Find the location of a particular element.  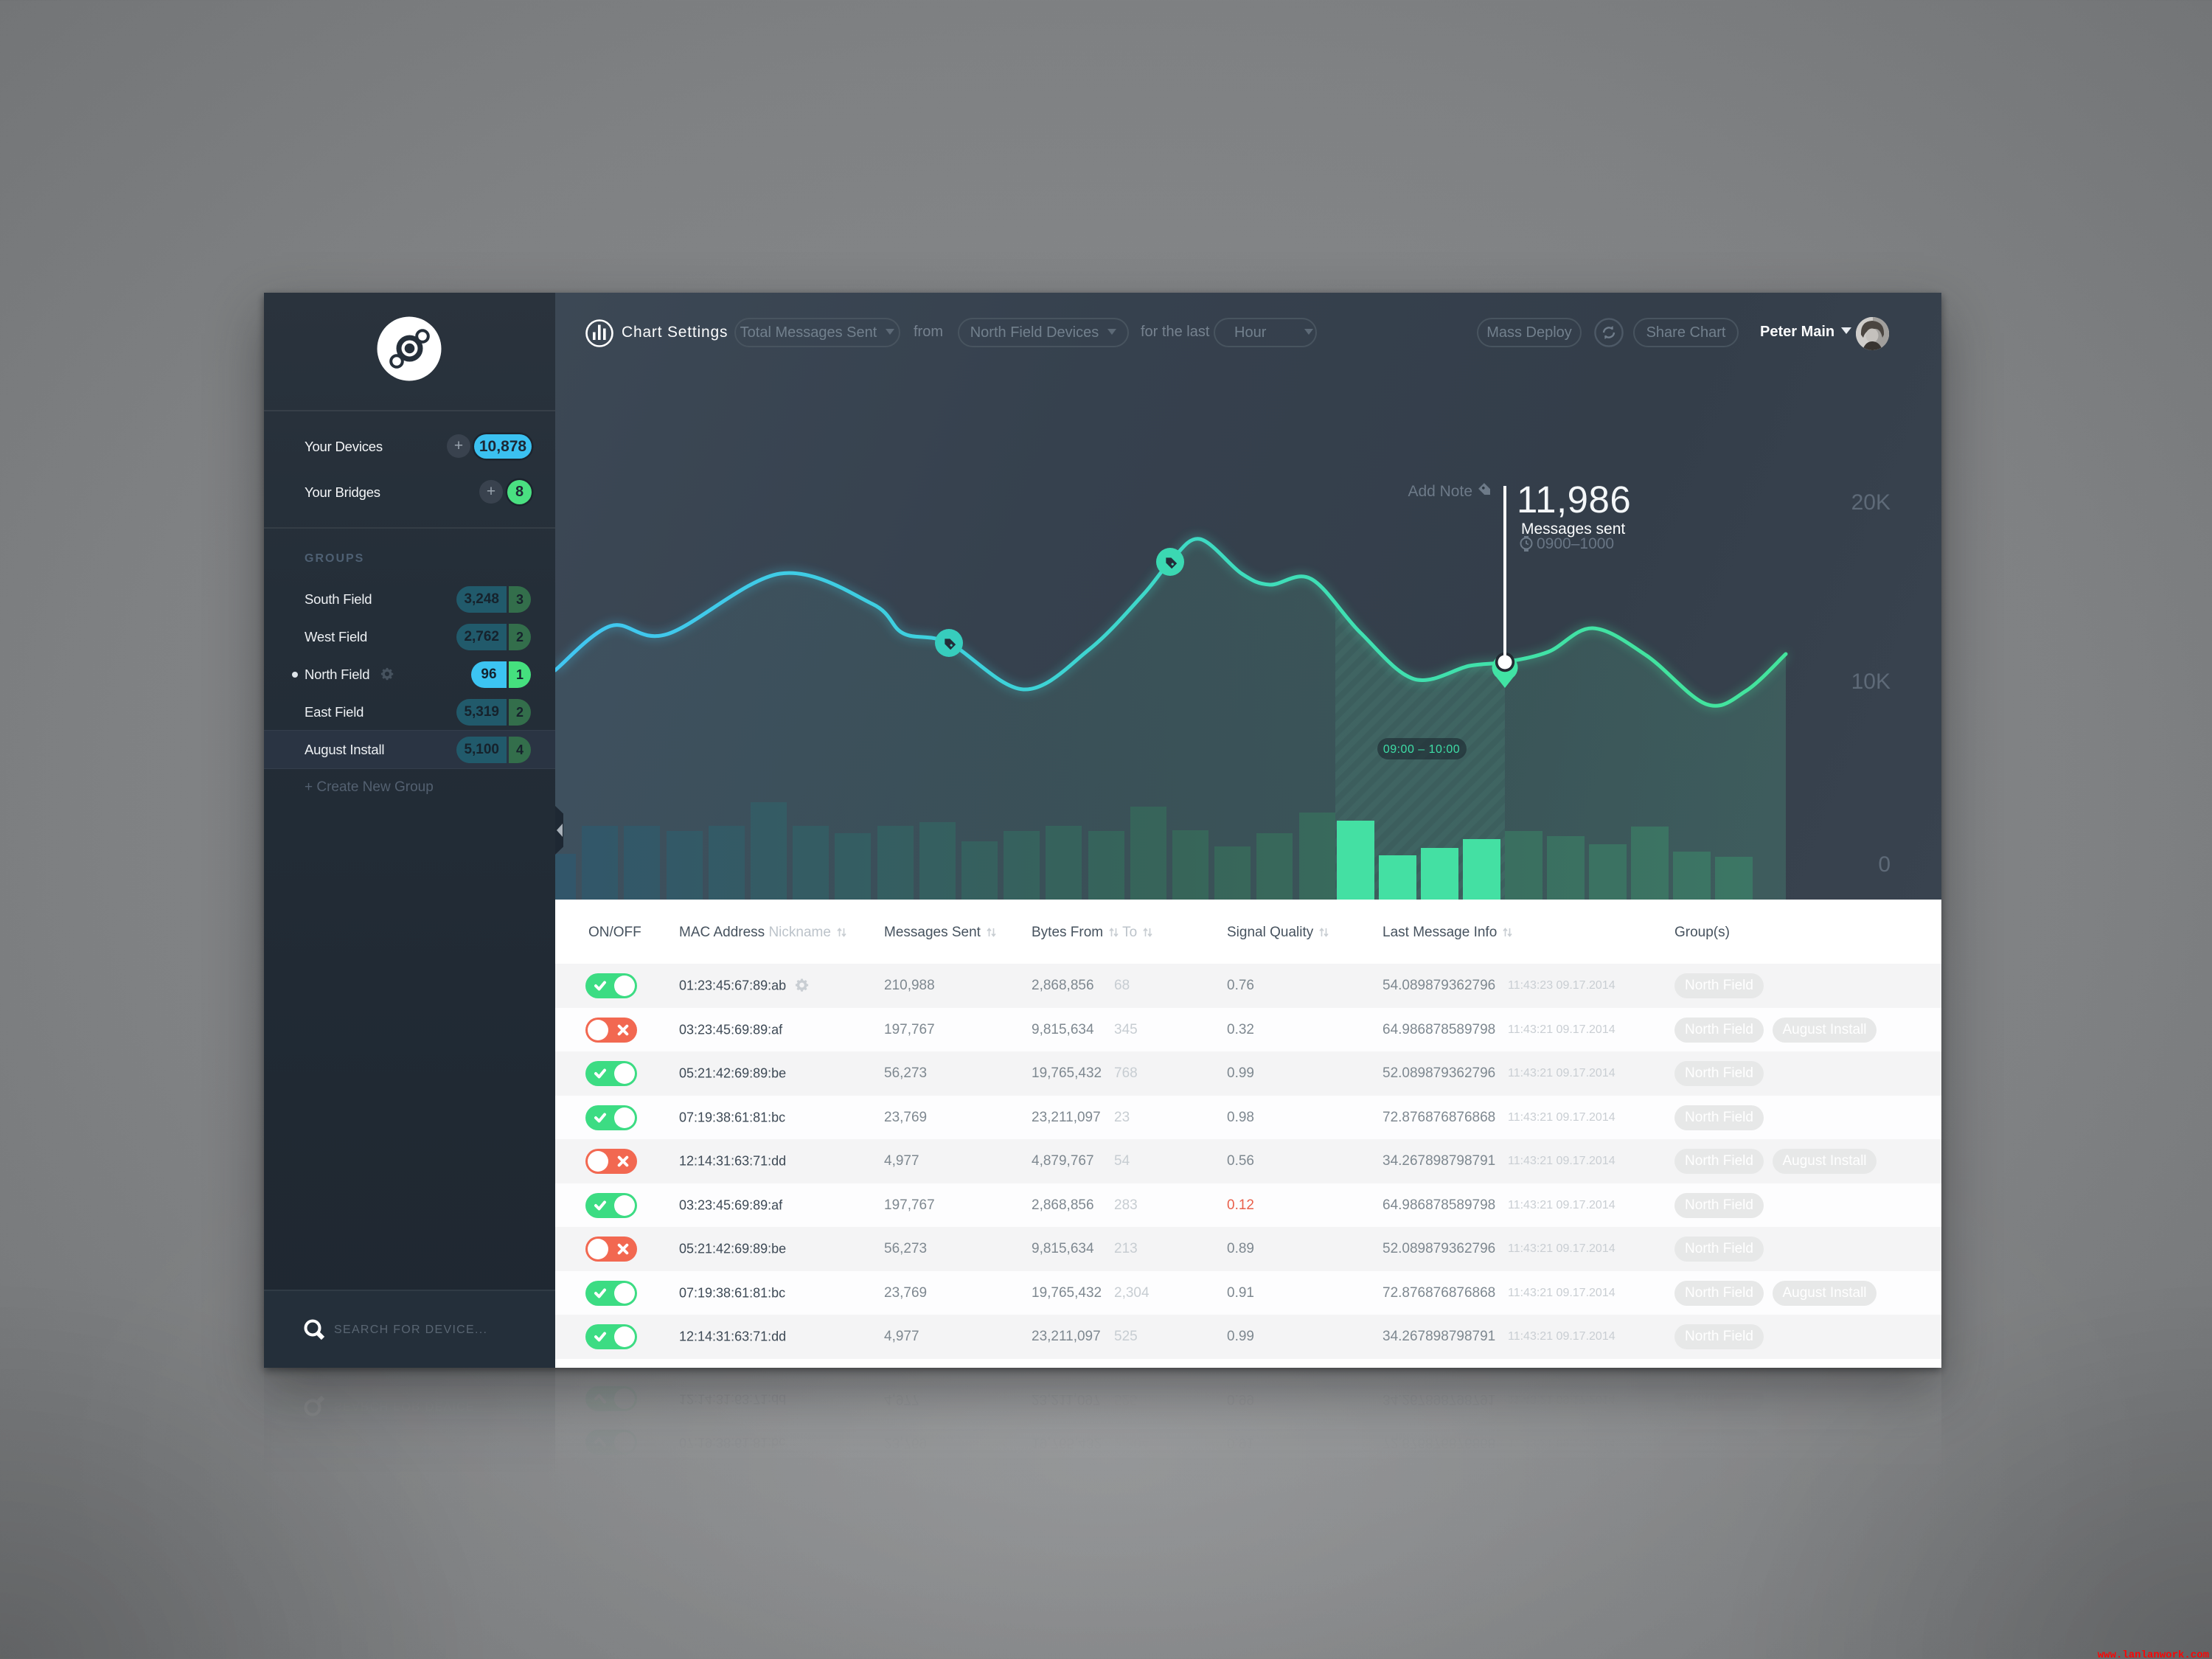

svg-text: 0 is located at coordinates (1884, 864).